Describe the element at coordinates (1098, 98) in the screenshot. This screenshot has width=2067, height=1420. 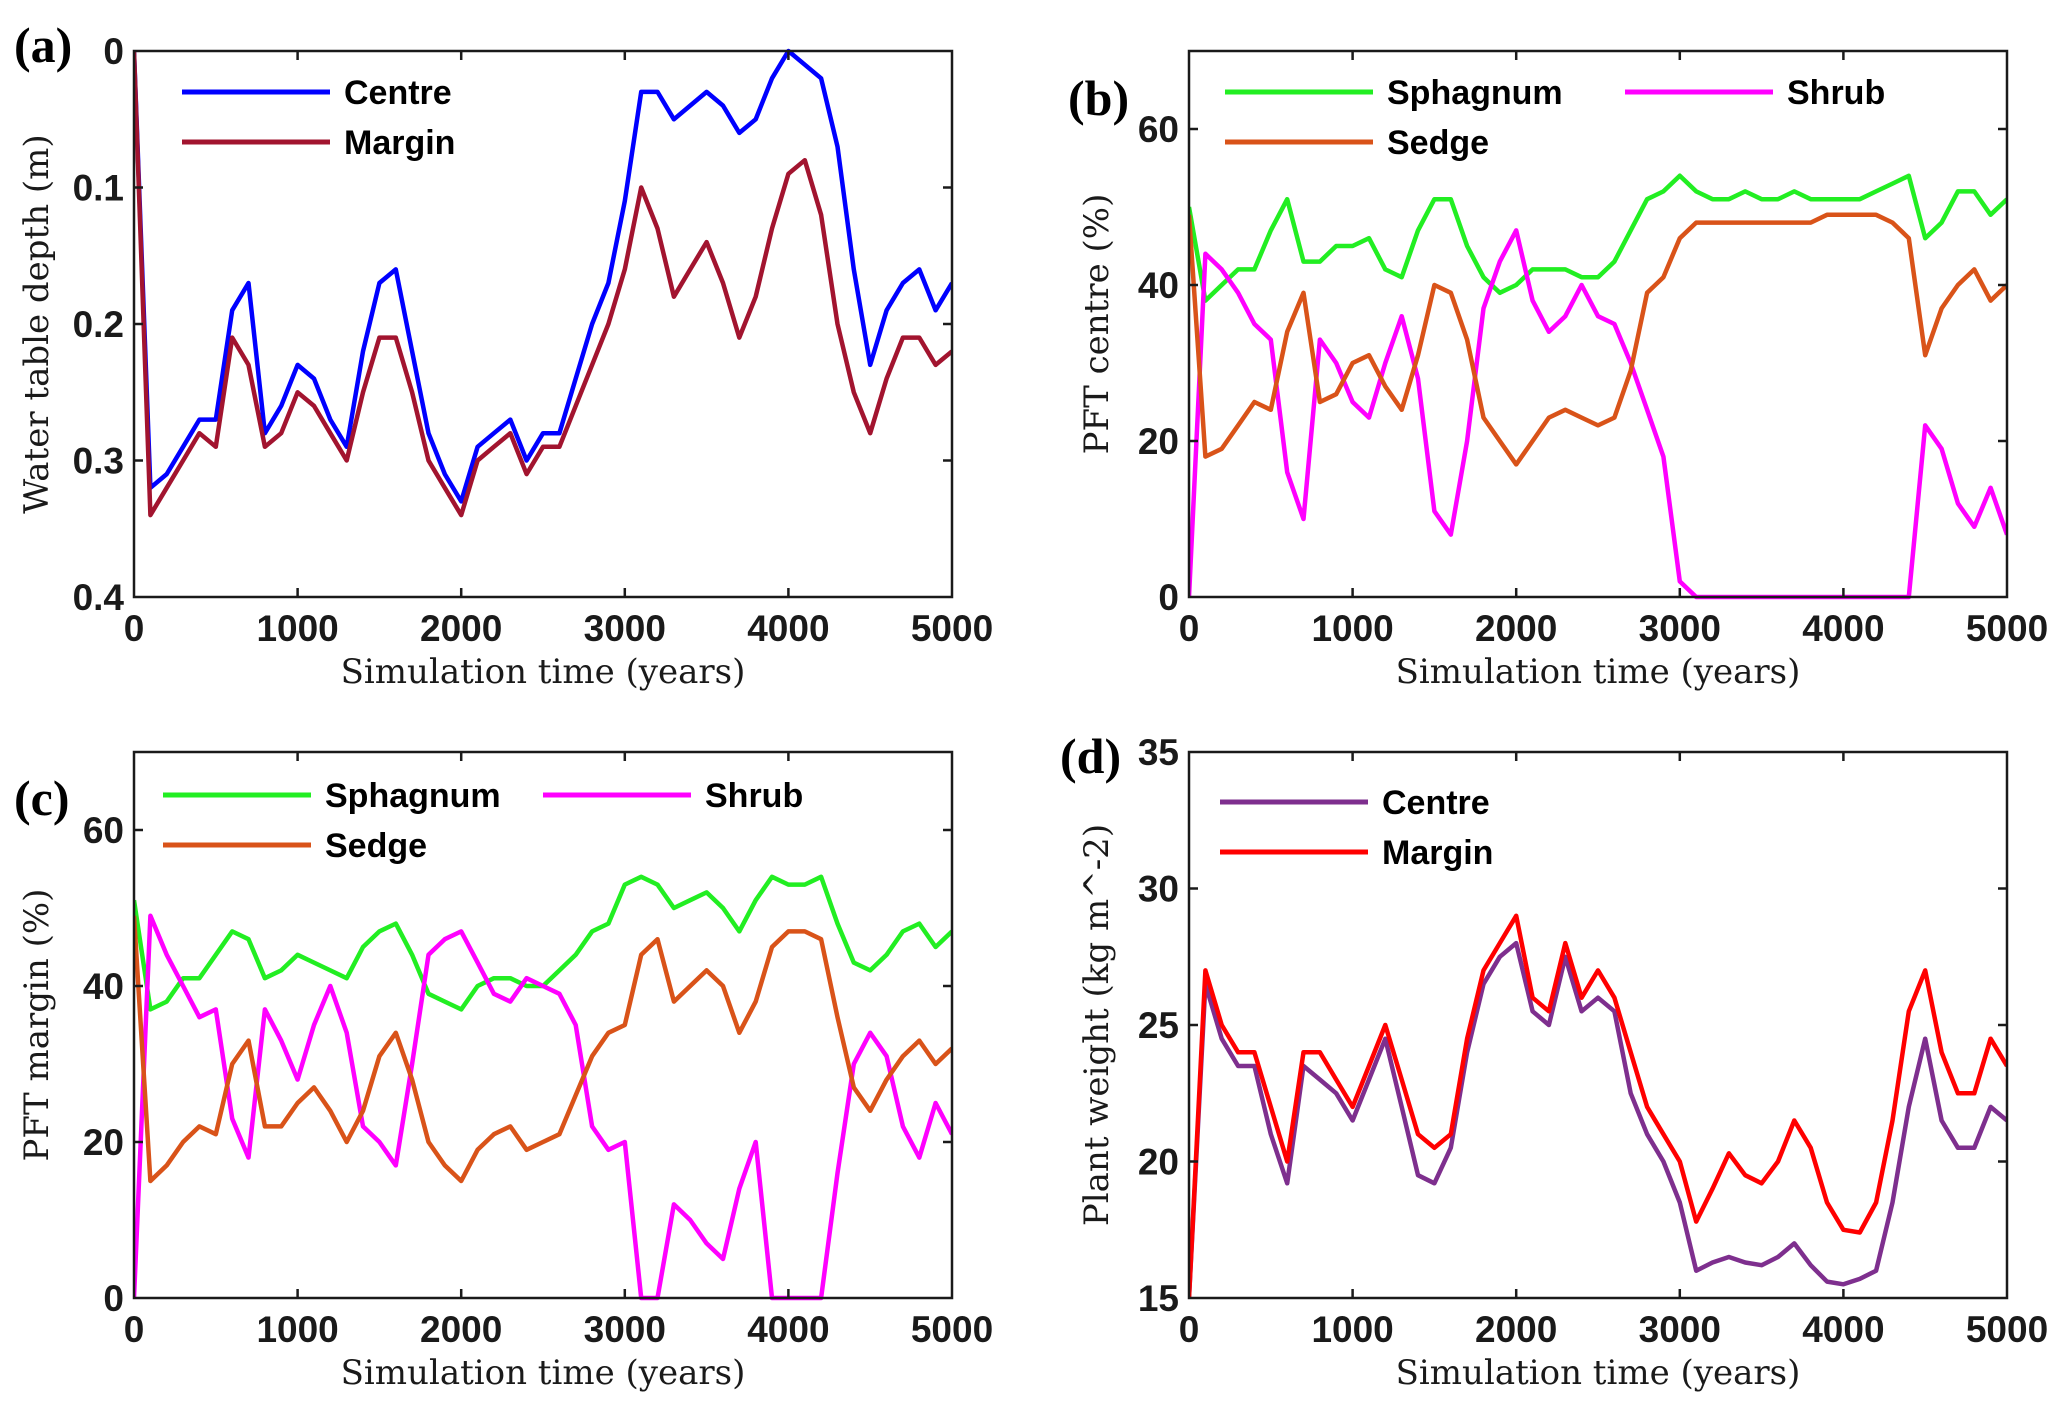
I see `panel-label-b: (b)` at that location.